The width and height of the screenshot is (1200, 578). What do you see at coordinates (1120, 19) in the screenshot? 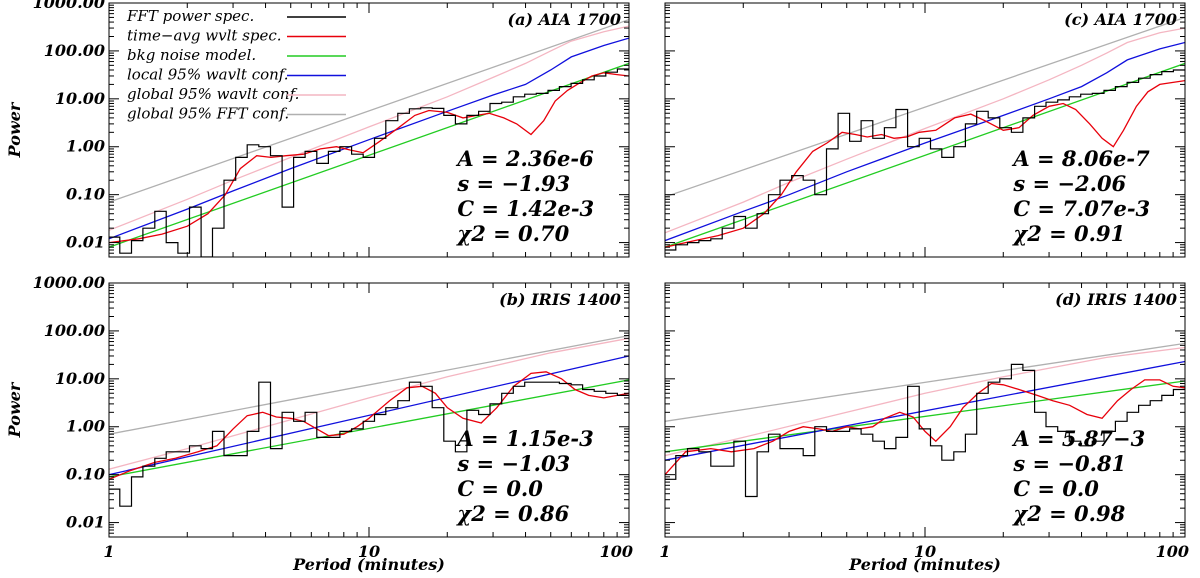
I see `panel-title: (c) AIA 1700` at bounding box center [1120, 19].